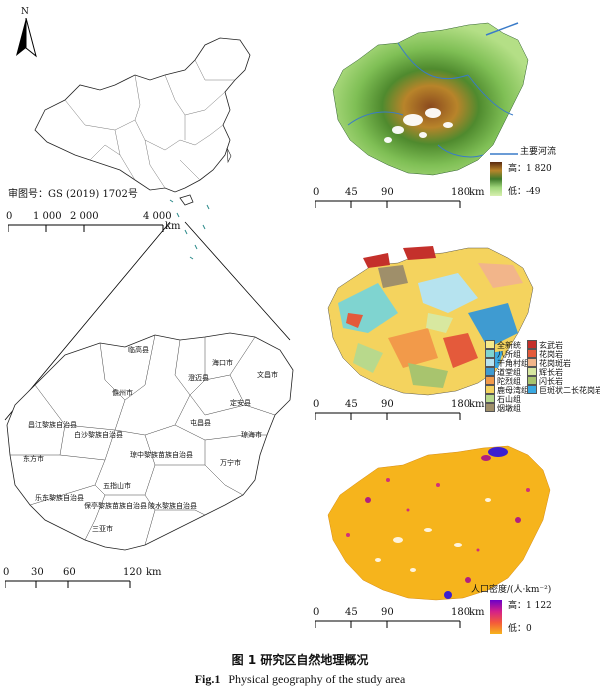 This screenshot has width=600, height=698. I want to click on population-high-label: 高：1 122, so click(530, 606).